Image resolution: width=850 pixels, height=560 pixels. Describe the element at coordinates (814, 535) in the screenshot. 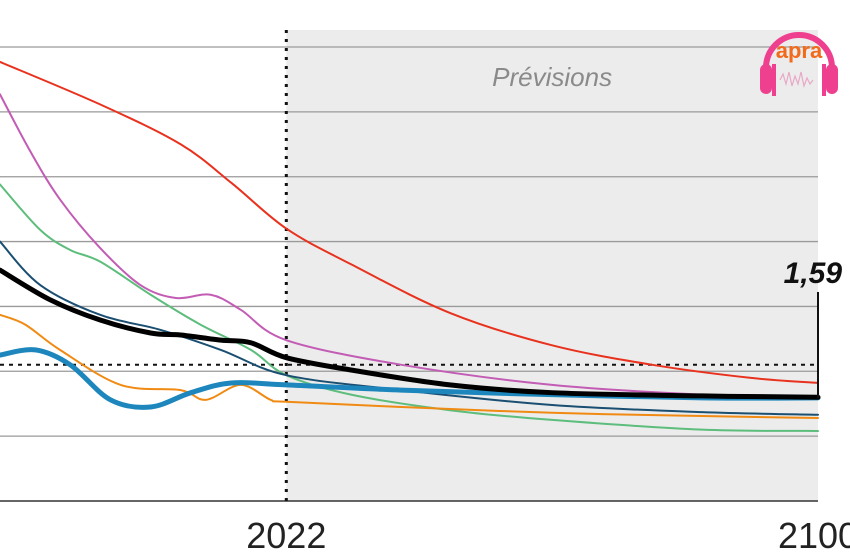

I see `x-tick-label: 2100` at that location.